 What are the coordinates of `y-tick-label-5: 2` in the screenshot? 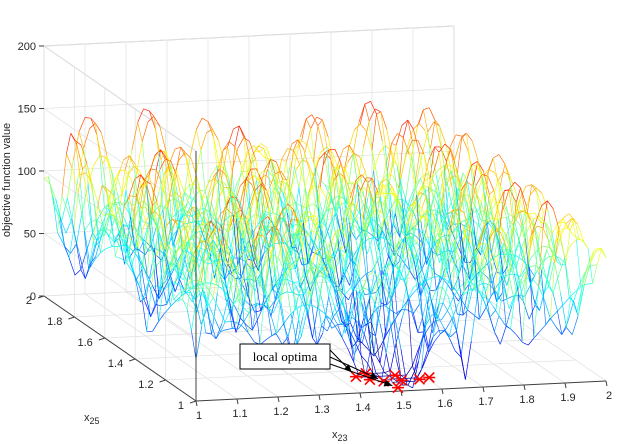 It's located at (29, 301).